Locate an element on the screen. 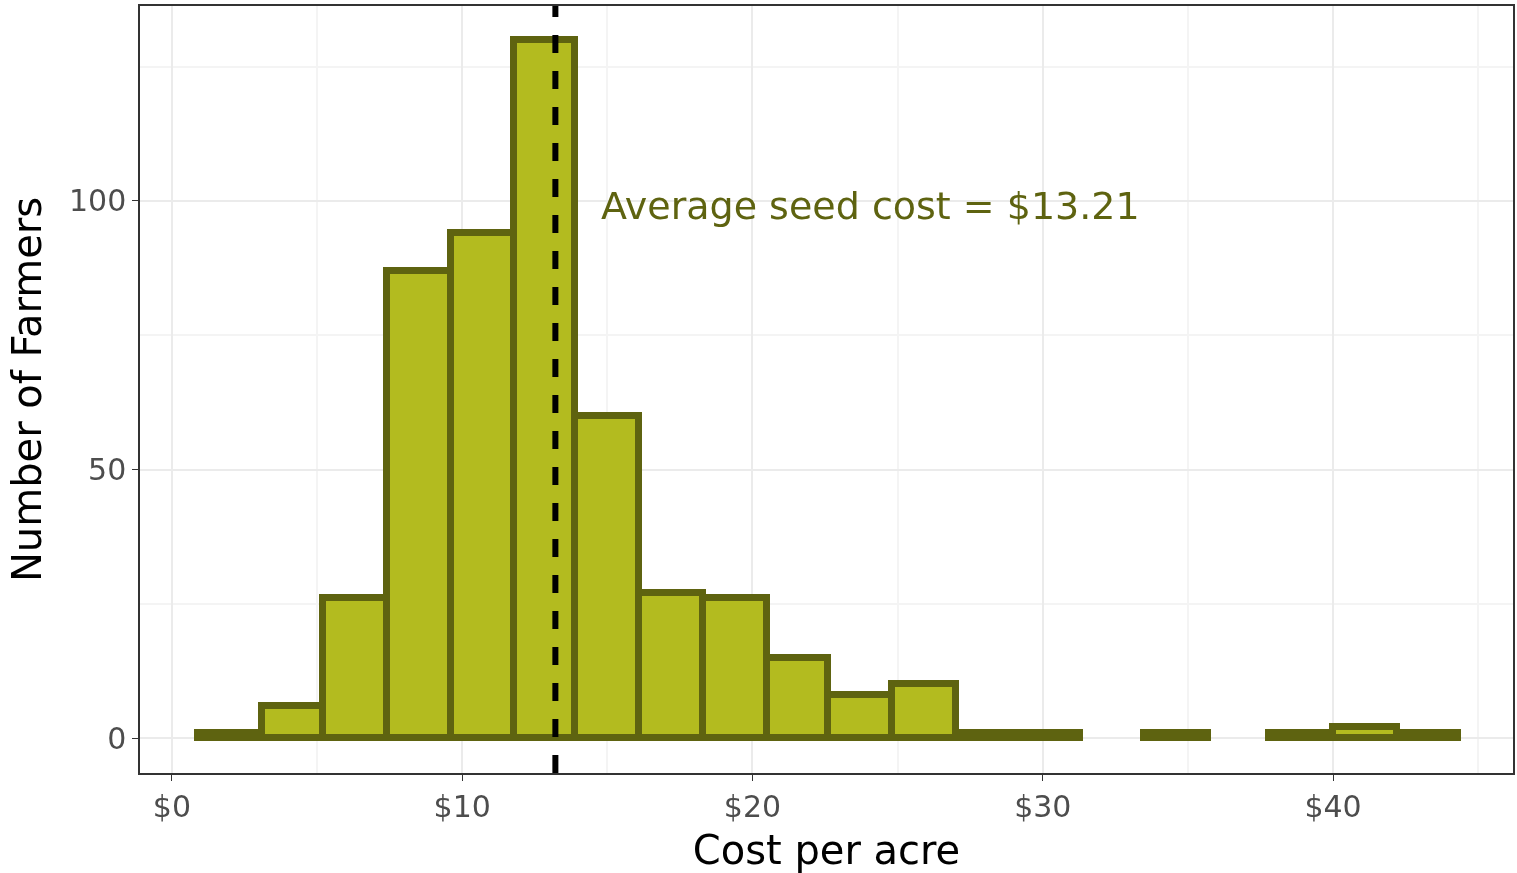 This screenshot has width=1517, height=873. y-axis-title: Number of Farmers is located at coordinates (26, 389).